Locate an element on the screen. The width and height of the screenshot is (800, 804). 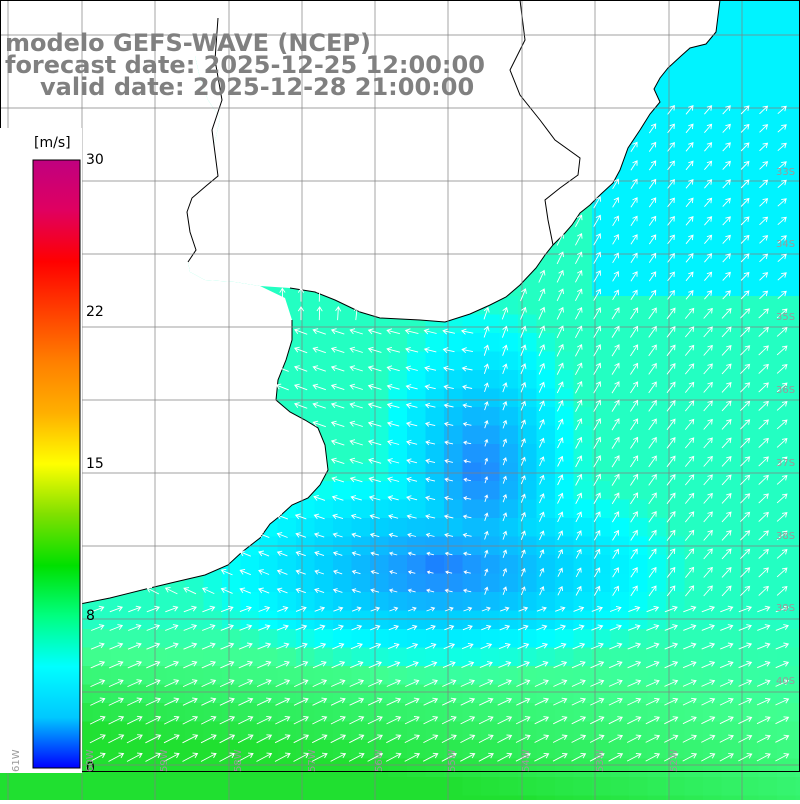
lat-label-35s: 35S is located at coordinates (785, 318).